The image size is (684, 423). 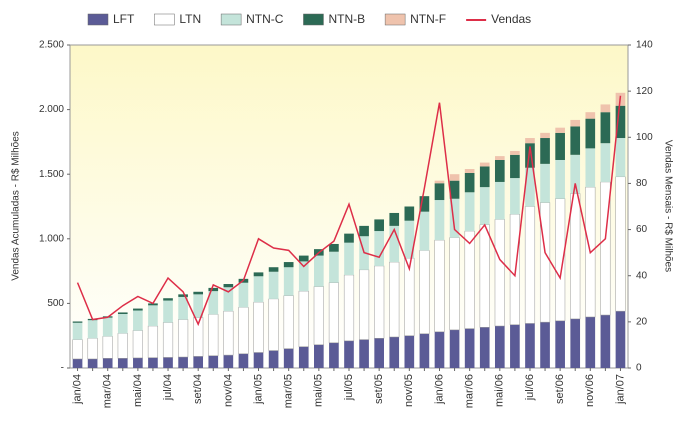 What do you see at coordinates (51, 174) in the screenshot?
I see `y-tick-label: 1.500` at bounding box center [51, 174].